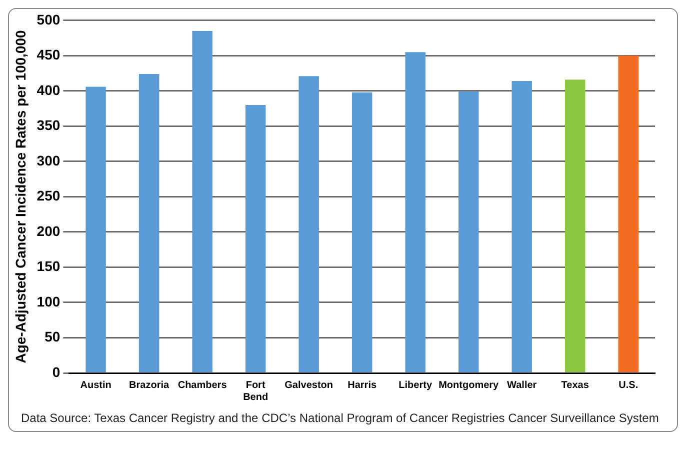 Image resolution: width=686 pixels, height=453 pixels. What do you see at coordinates (149, 385) in the screenshot?
I see `x-tick-label: Brazoria` at bounding box center [149, 385].